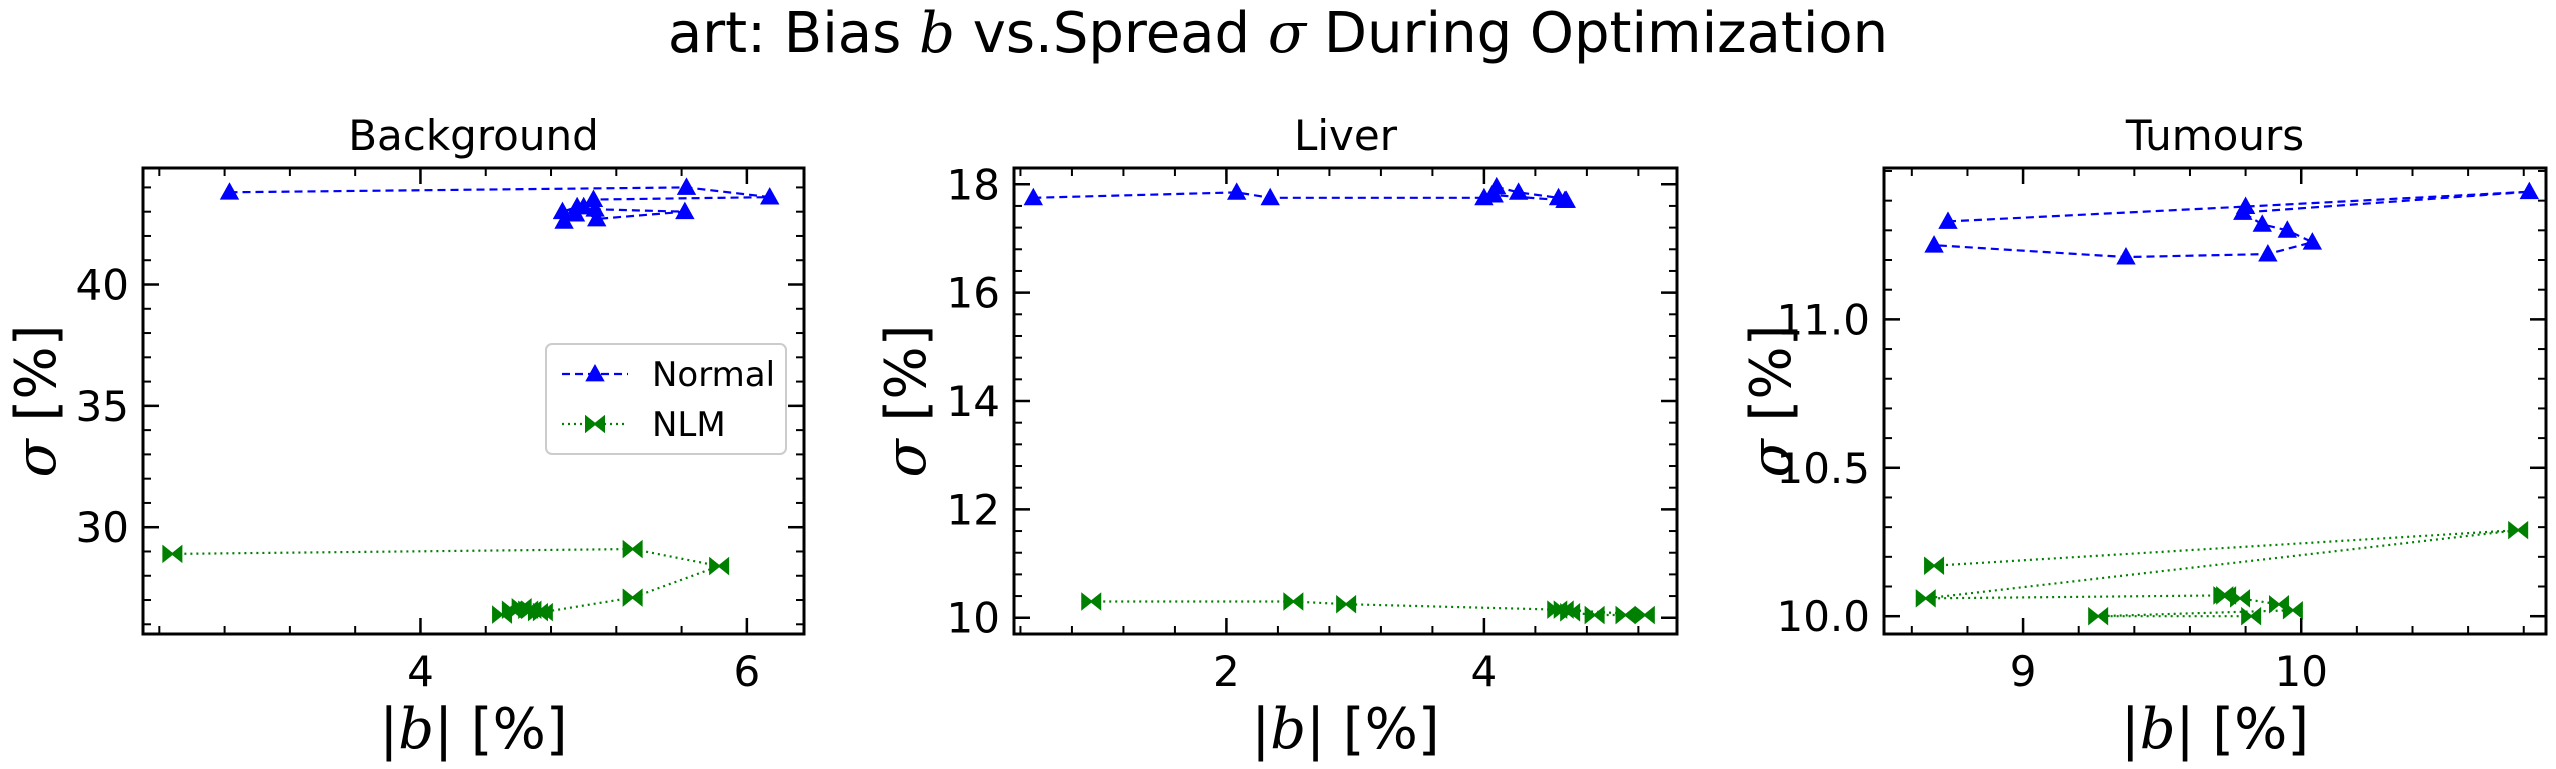 The image size is (2556, 769). What do you see at coordinates (473, 135) in the screenshot?
I see `panel-title: Background` at bounding box center [473, 135].